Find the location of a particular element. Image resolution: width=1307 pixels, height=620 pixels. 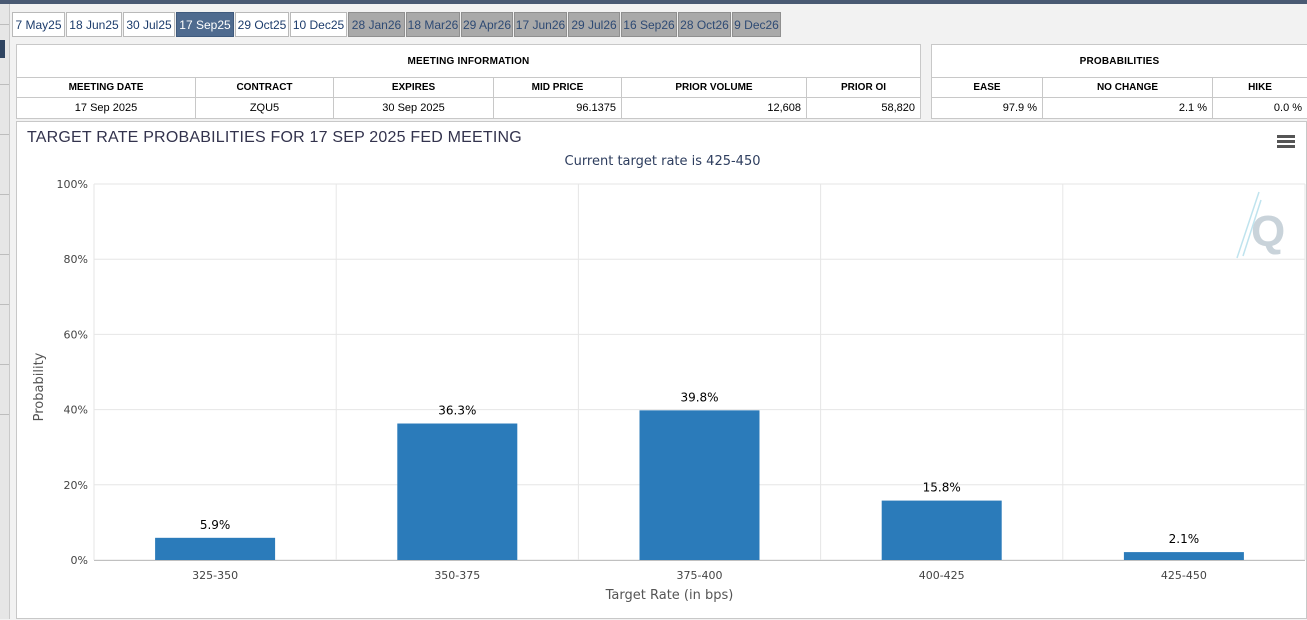

left-sidebar-rail is located at coordinates (5, 311).